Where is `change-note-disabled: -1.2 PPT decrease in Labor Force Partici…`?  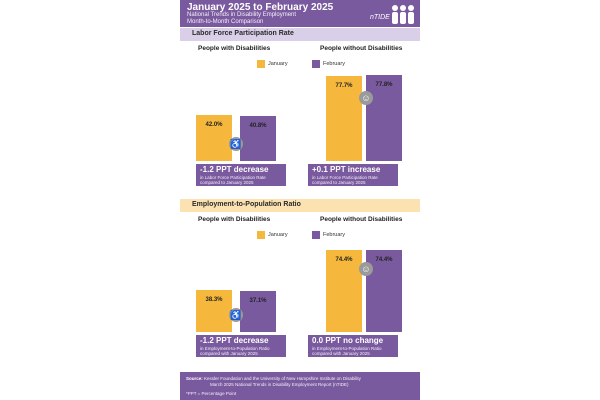 change-note-disabled: -1.2 PPT decrease in Labor Force Partici… is located at coordinates (241, 175).